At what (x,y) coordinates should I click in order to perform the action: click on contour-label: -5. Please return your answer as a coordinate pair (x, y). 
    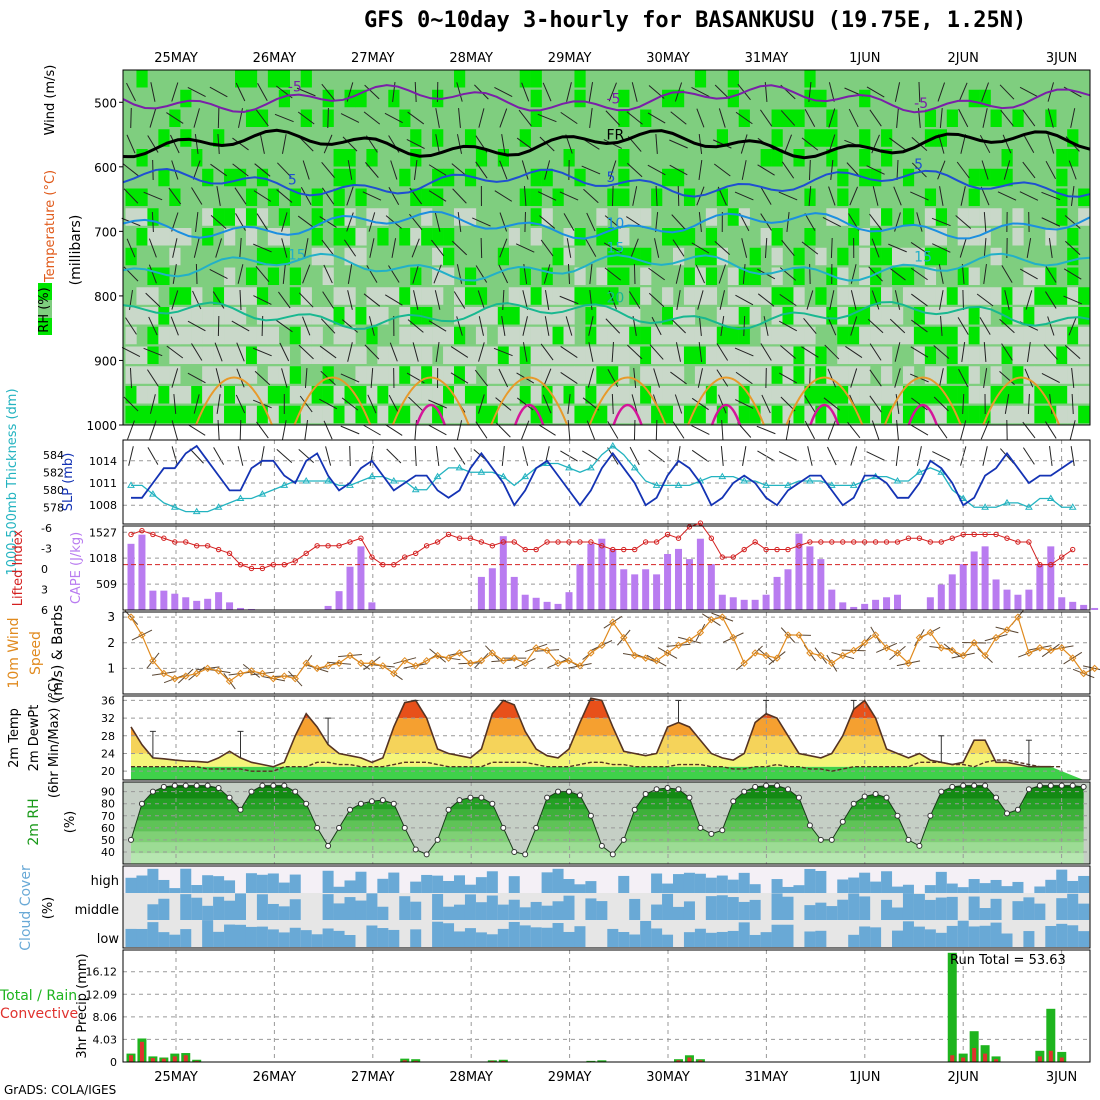
    Looking at the image, I should click on (921, 104).